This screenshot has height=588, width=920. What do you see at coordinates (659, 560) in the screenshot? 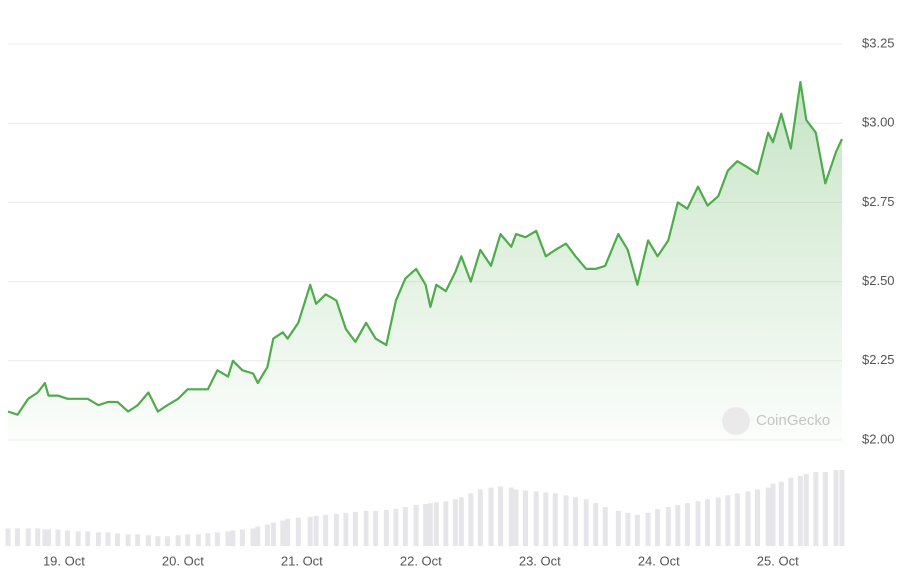
I see `x-tick-label: 24. Oct` at bounding box center [659, 560].